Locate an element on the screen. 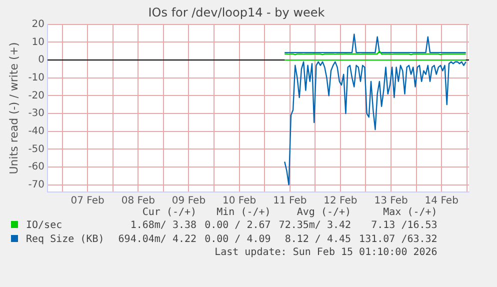 This screenshot has width=497, height=287. x-tick-label: 12 Feb is located at coordinates (341, 201).